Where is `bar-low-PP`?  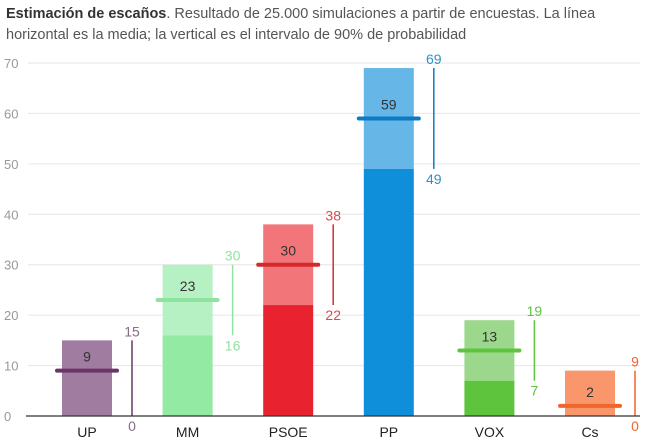
bar-low-PP is located at coordinates (388, 292).